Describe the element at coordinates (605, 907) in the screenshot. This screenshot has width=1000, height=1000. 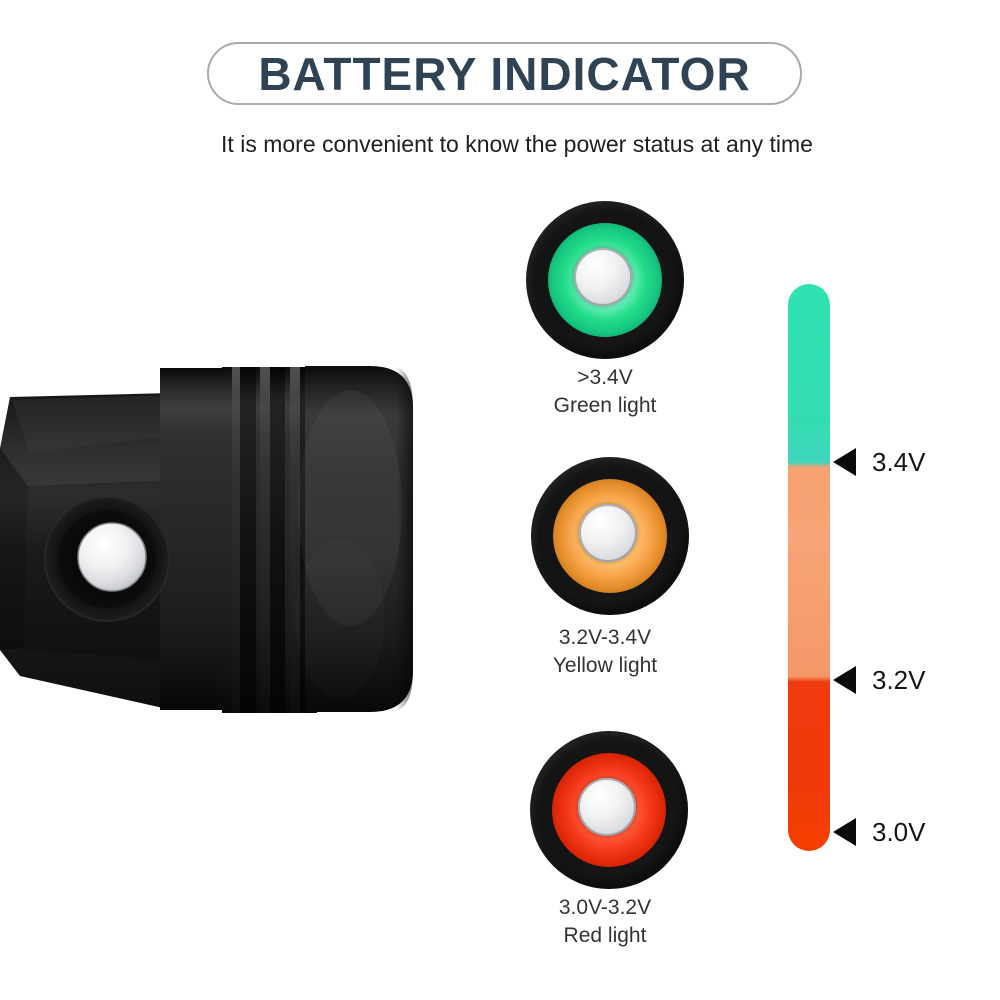
I see `voltage-range-label: 3.0V-3.2V` at that location.